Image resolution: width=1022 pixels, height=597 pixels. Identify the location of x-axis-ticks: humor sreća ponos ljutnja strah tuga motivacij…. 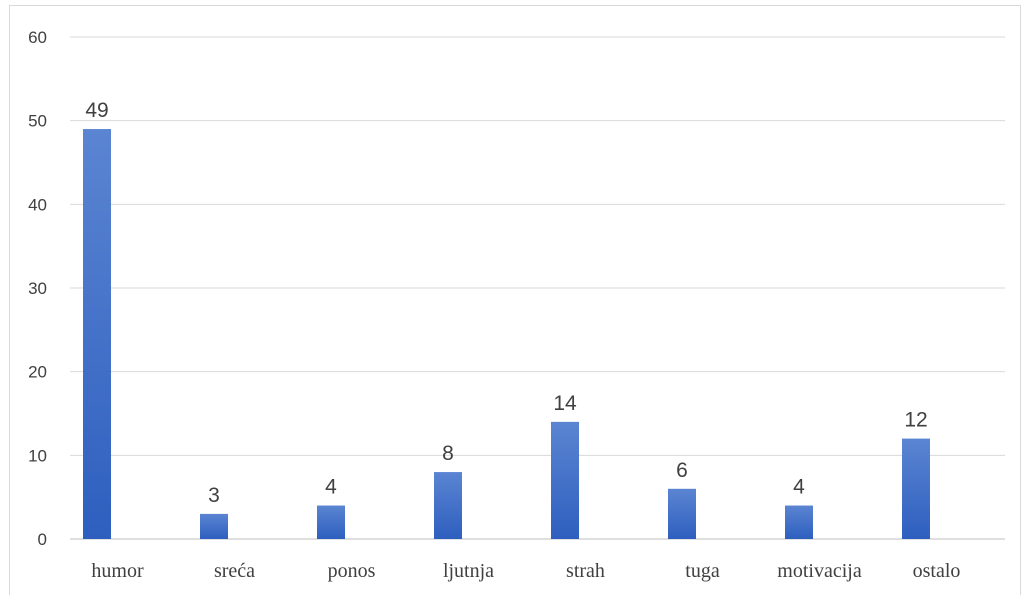
(525, 571).